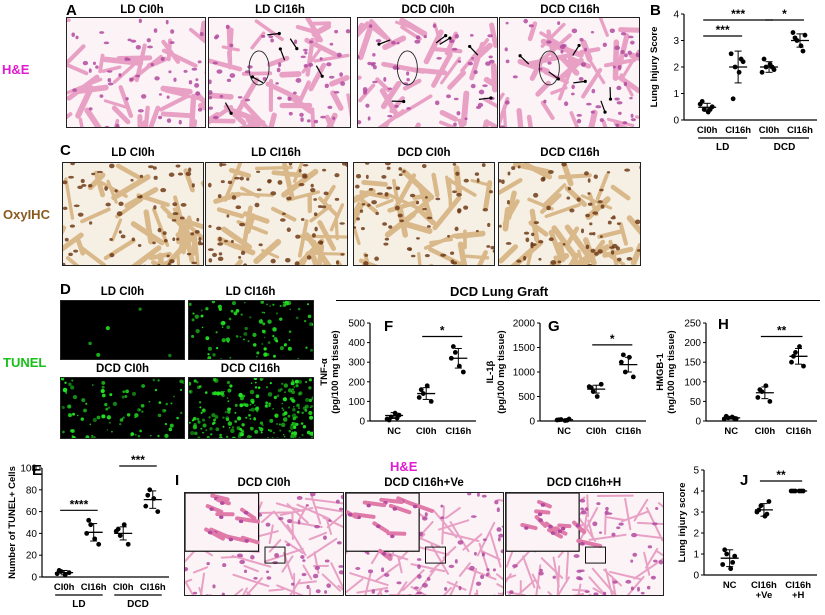 The image size is (825, 615). What do you see at coordinates (424, 544) in the screenshot?
I see `i-image-dcd-ci16h-ve` at bounding box center [424, 544].